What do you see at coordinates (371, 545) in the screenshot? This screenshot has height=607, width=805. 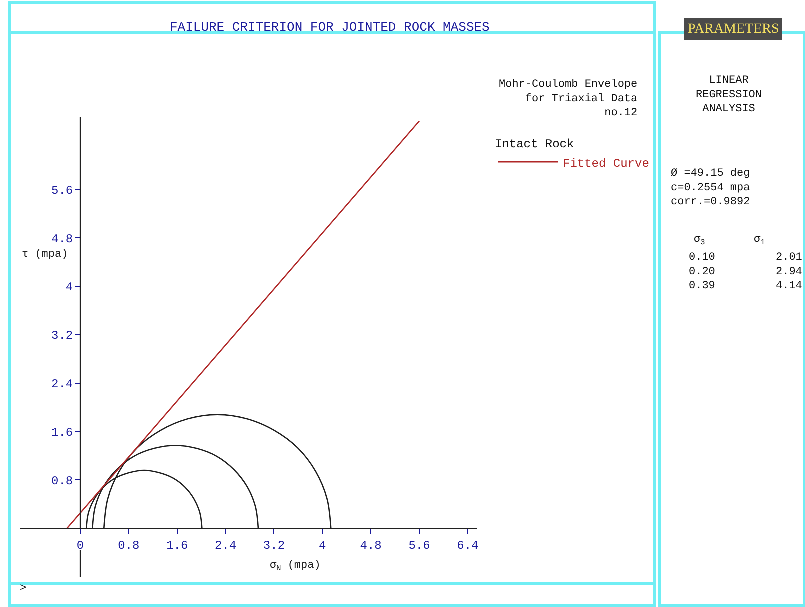 I see `x-tick-label: 4.8` at bounding box center [371, 545].